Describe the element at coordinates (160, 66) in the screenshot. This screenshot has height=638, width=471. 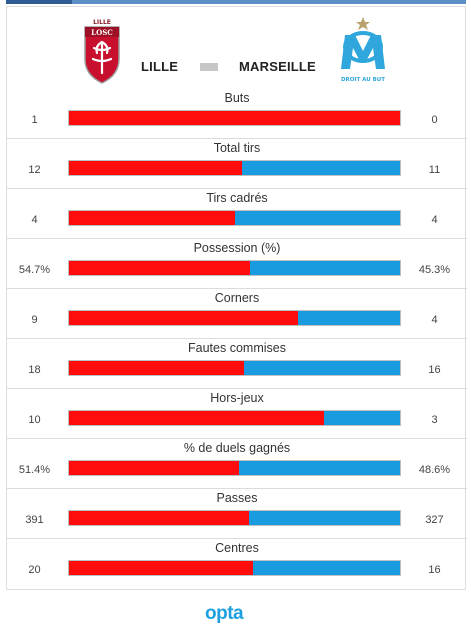
I see `home-team-name: LILLE` at that location.